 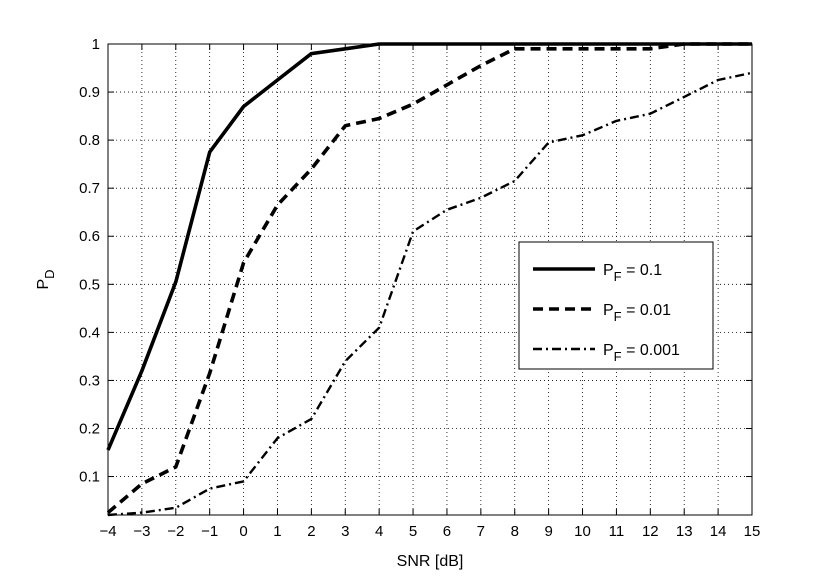 What do you see at coordinates (650, 531) in the screenshot?
I see `x-tick-label: 12` at bounding box center [650, 531].